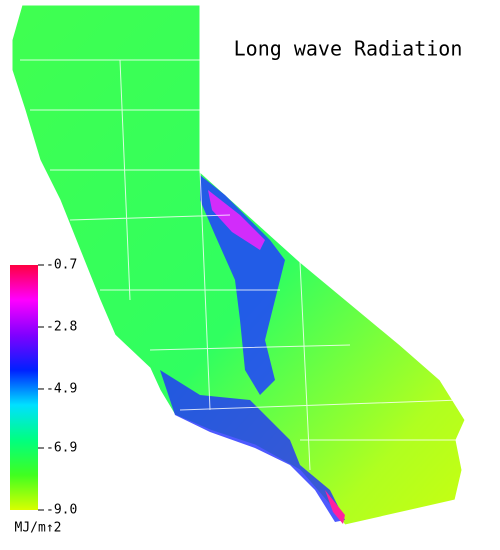 This screenshot has width=500, height=550. Describe the element at coordinates (61, 326) in the screenshot. I see `colorbar-tick-label: -2.8` at that location.